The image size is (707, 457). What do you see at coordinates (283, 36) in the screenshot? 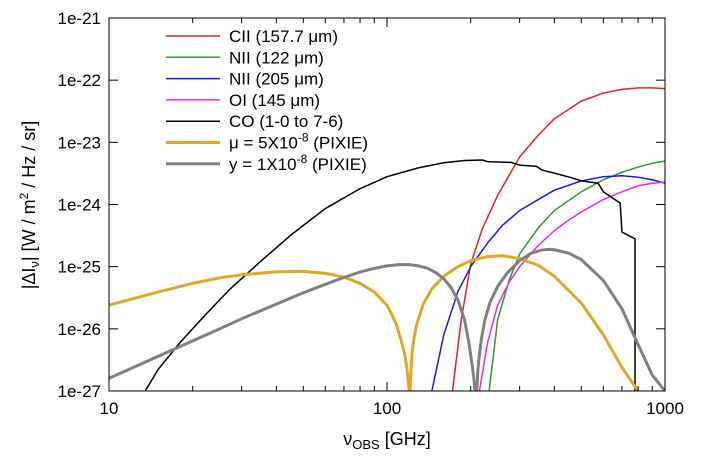
I see `legend-label: CII (157.7 μm)` at bounding box center [283, 36].